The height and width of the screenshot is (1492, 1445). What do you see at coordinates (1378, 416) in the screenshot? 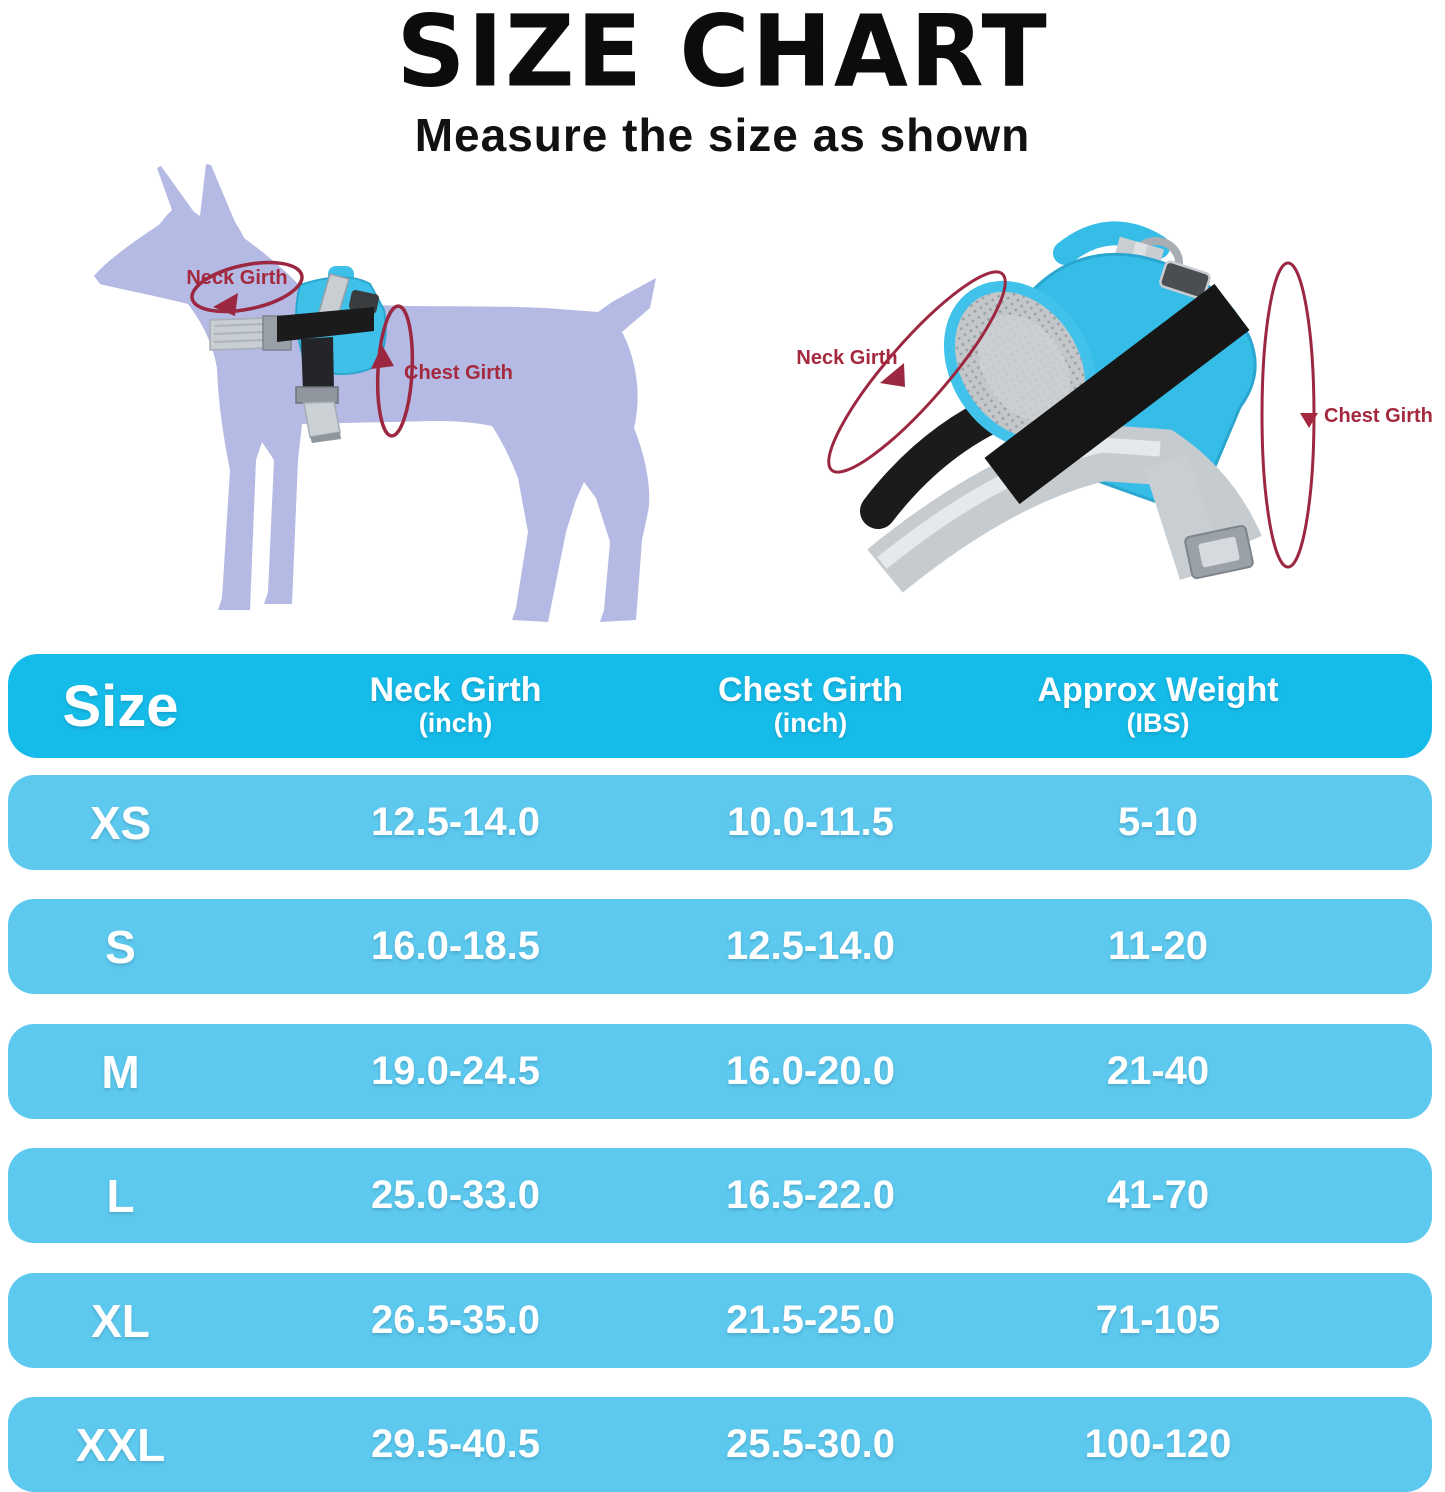
I see `harness-chest-girth-label: Chest Girth` at bounding box center [1378, 416].